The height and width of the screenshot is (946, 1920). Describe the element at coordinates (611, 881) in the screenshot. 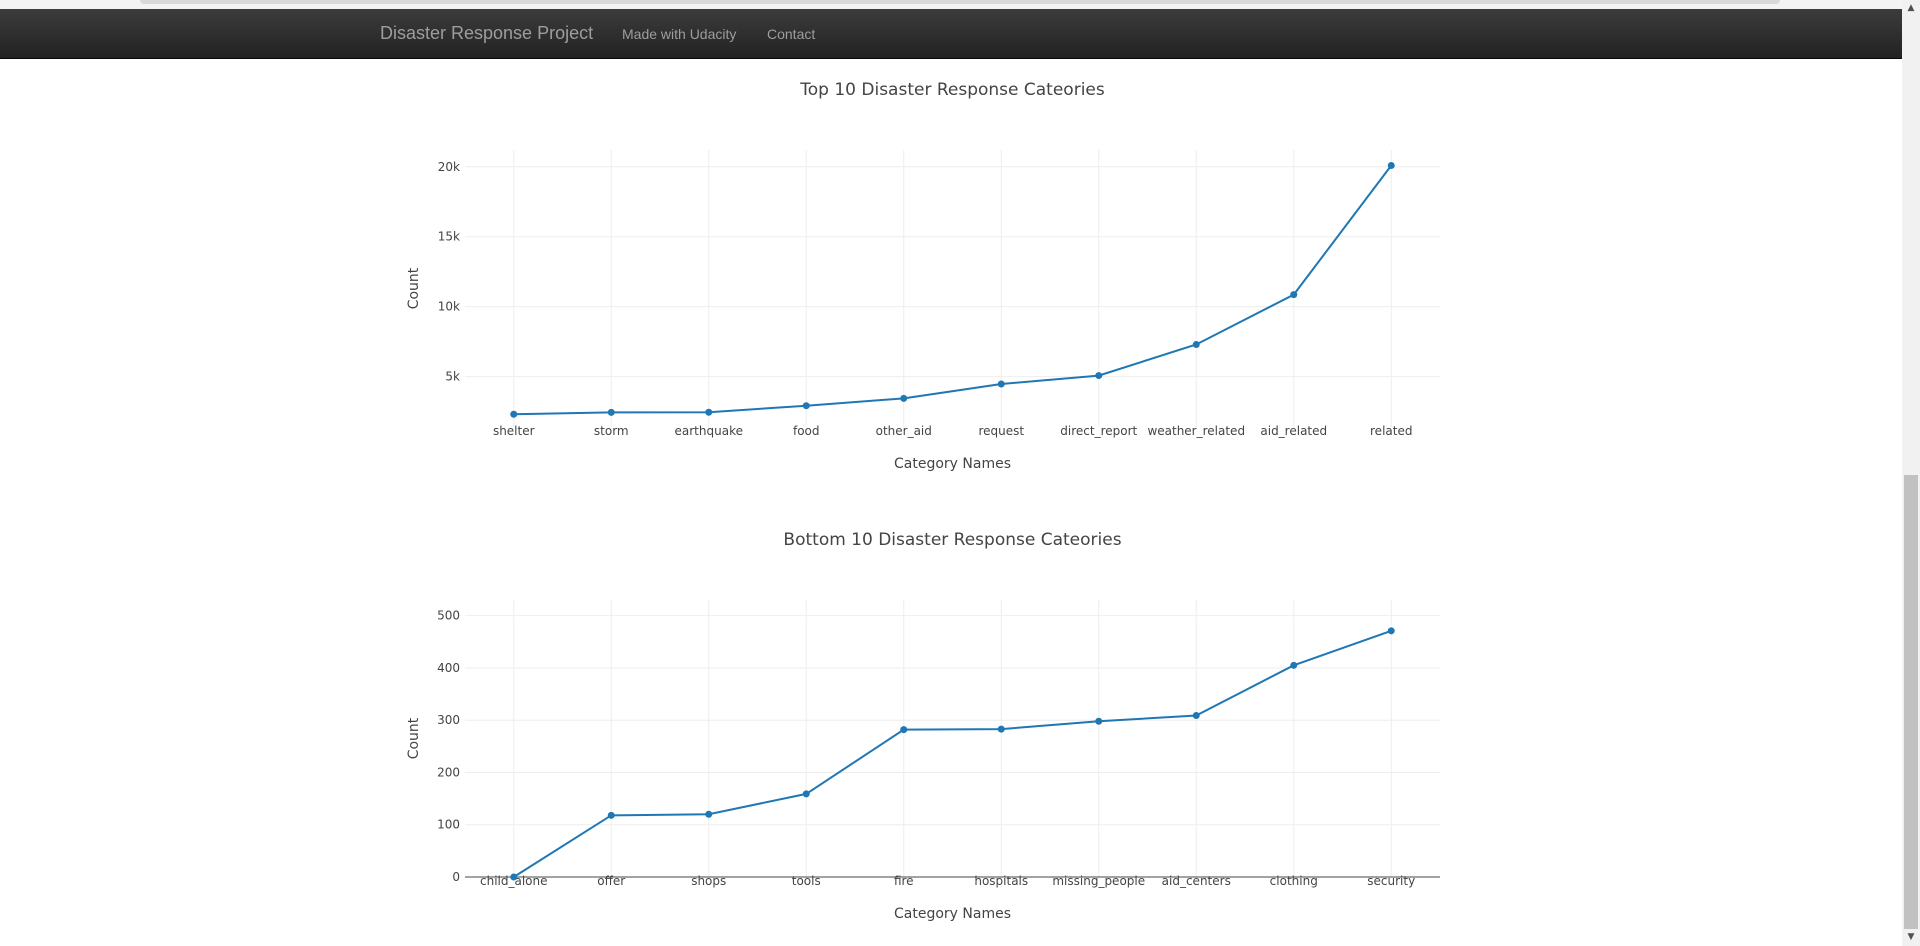

I see `x-tick-label: offer` at that location.